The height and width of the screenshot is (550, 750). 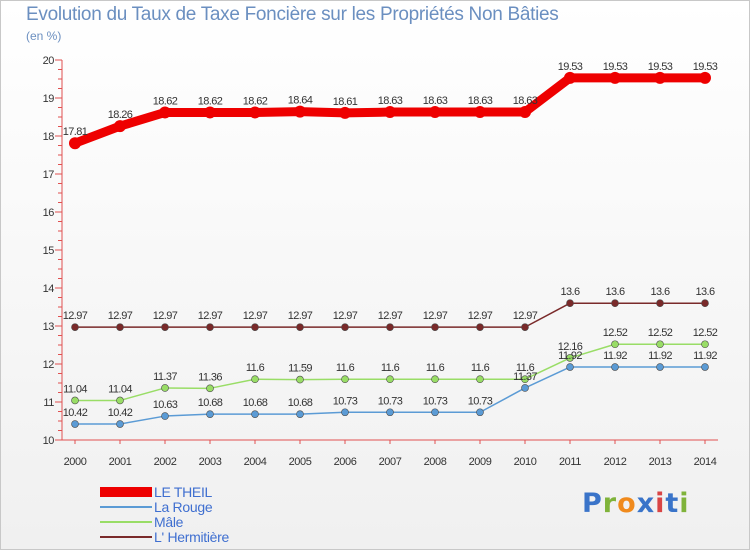 What do you see at coordinates (480, 462) in the screenshot?
I see `x-tick-label: 2009` at bounding box center [480, 462].